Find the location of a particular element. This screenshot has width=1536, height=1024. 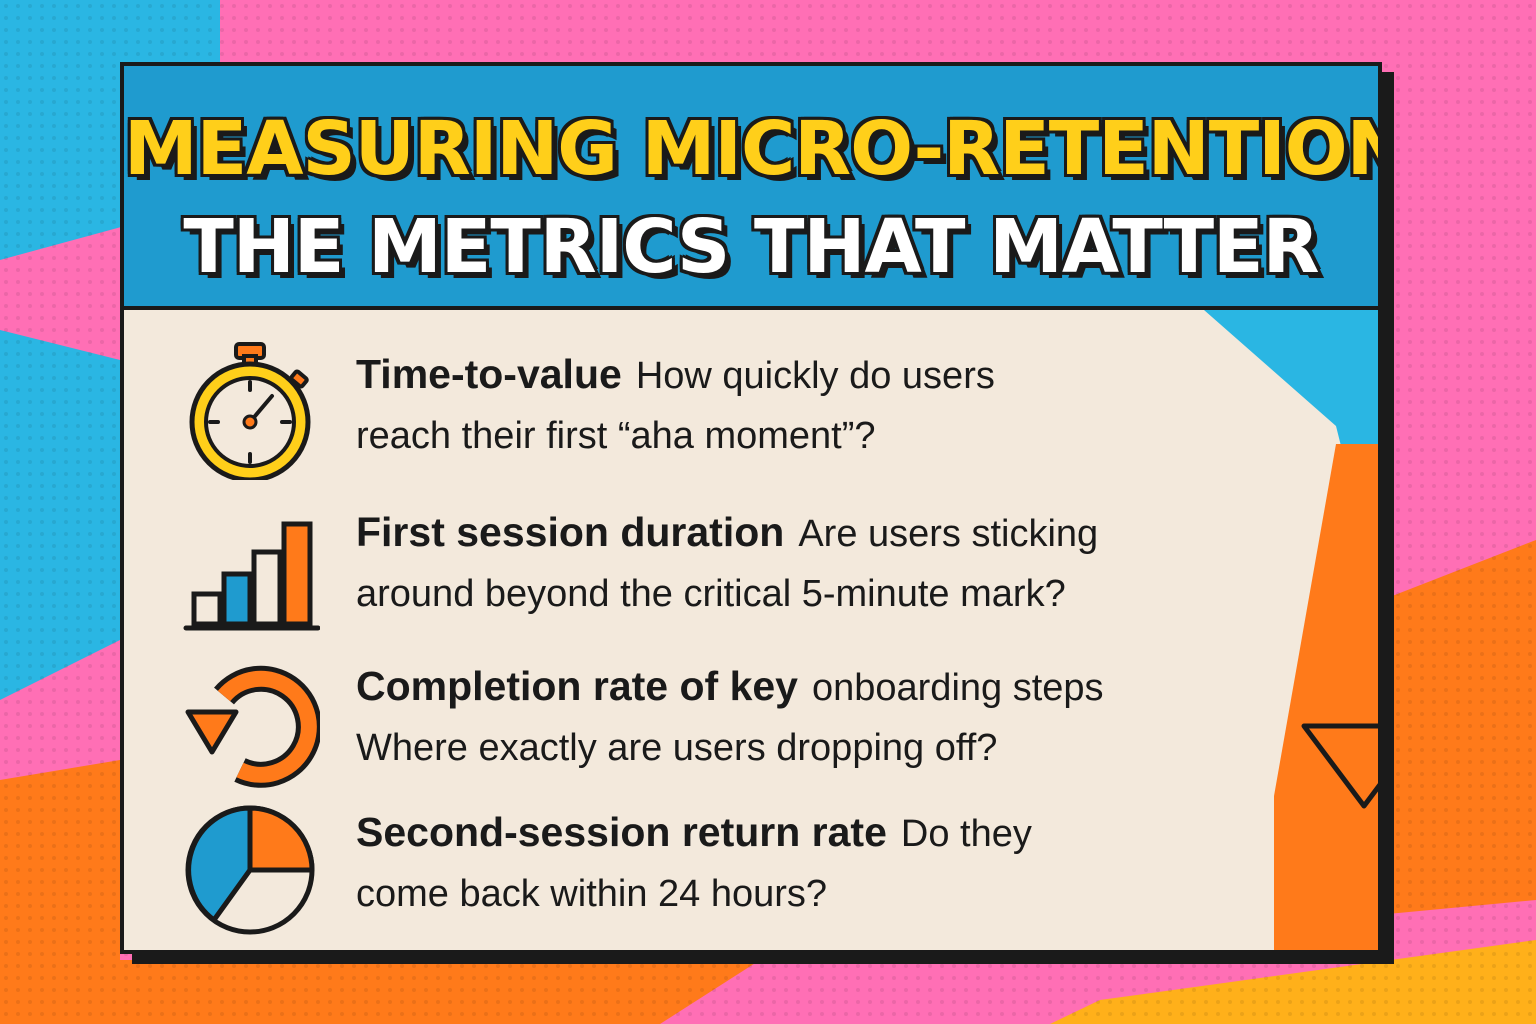

metric-title: Second-session return rate is located at coordinates (621, 832).